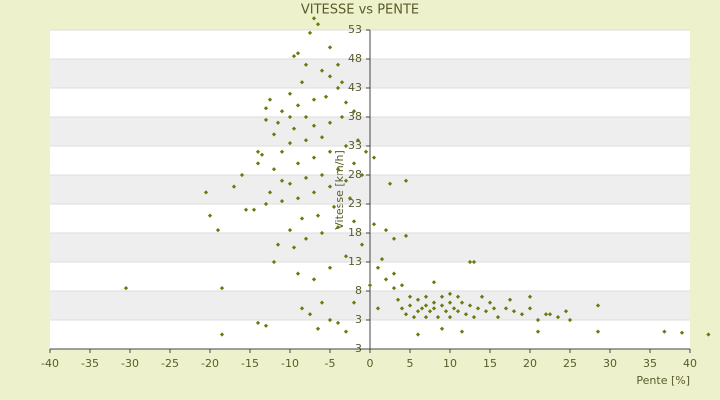 The width and height of the screenshot is (720, 400). I want to click on x-tick-label: -35, so click(90, 363).